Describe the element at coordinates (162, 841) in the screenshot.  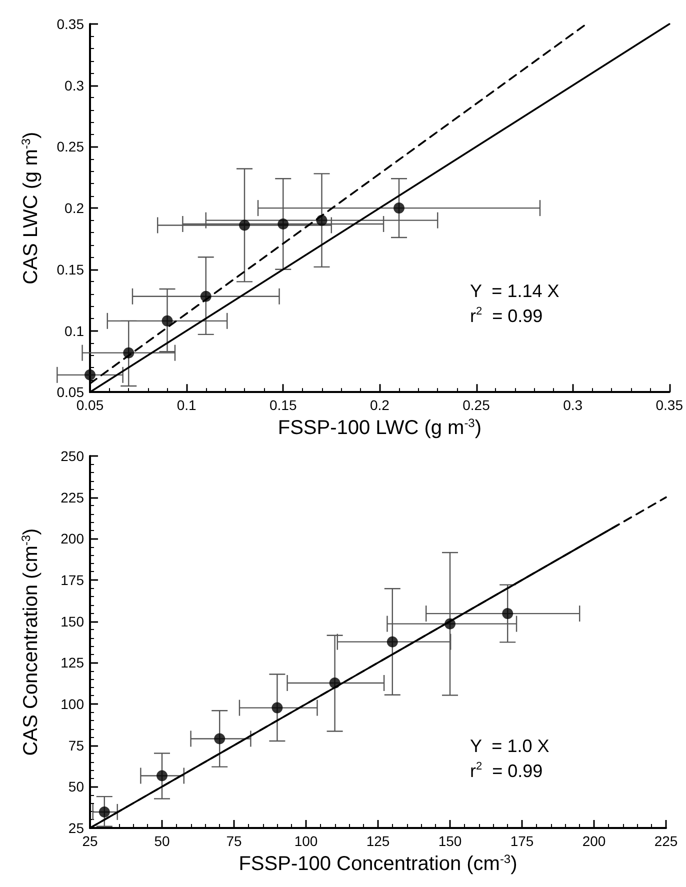
I see `x-tick-label: 50` at that location.